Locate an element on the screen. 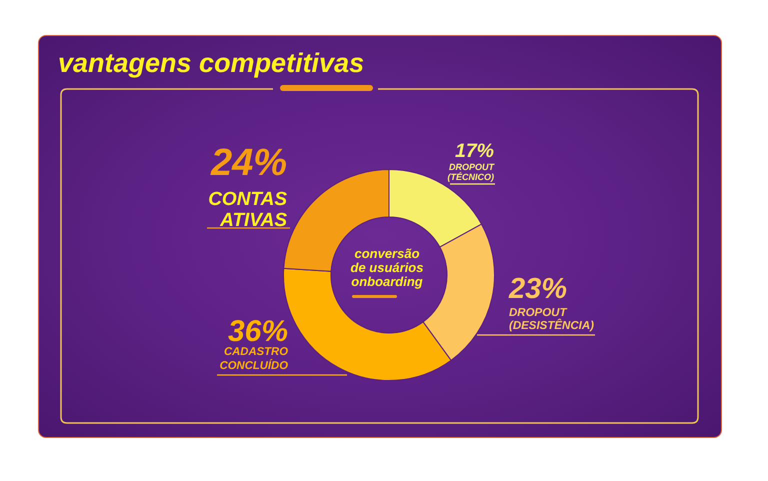 The width and height of the screenshot is (768, 481). data-label: 24% is located at coordinates (248, 163).